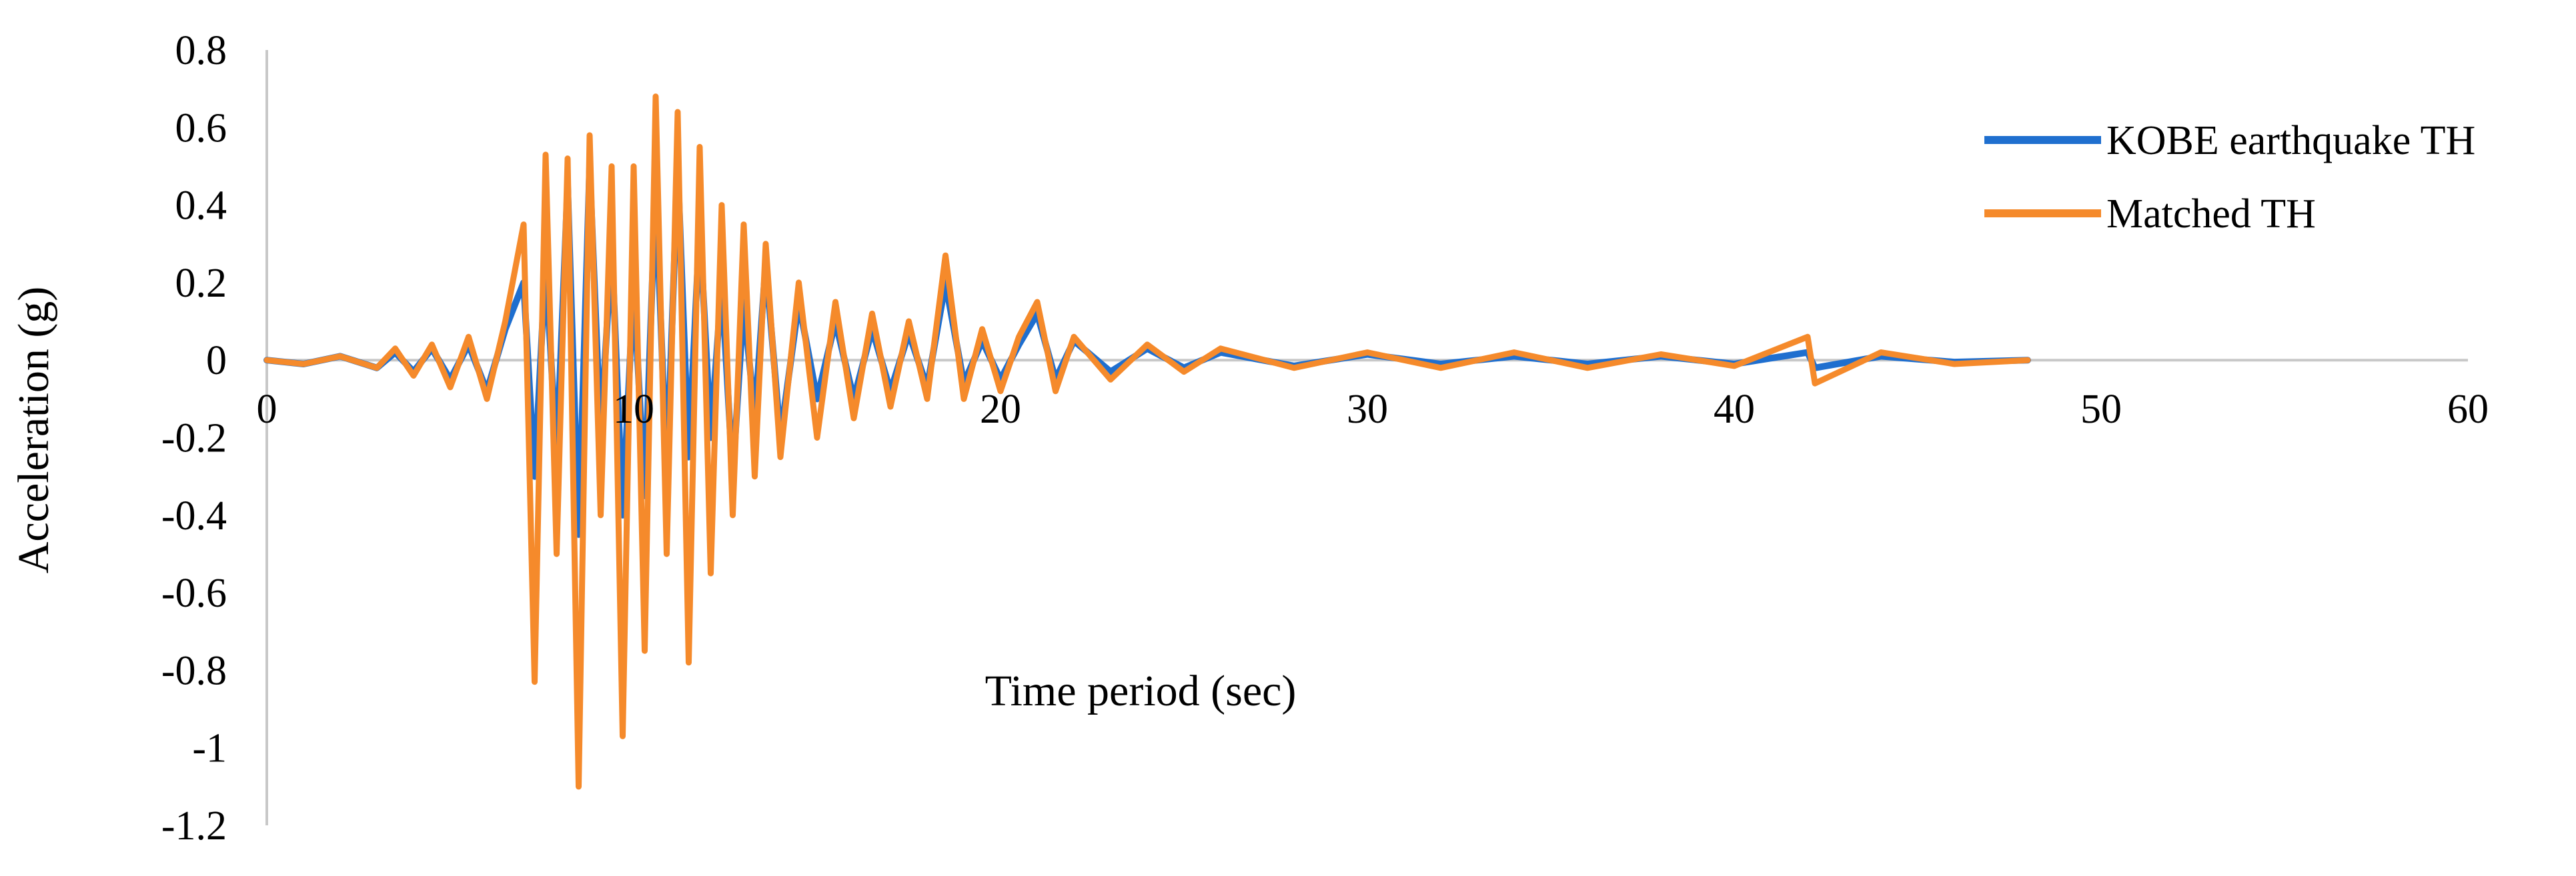 The width and height of the screenshot is (2576, 876). Describe the element at coordinates (194, 670) in the screenshot. I see `y-tick-label: -0.8` at that location.